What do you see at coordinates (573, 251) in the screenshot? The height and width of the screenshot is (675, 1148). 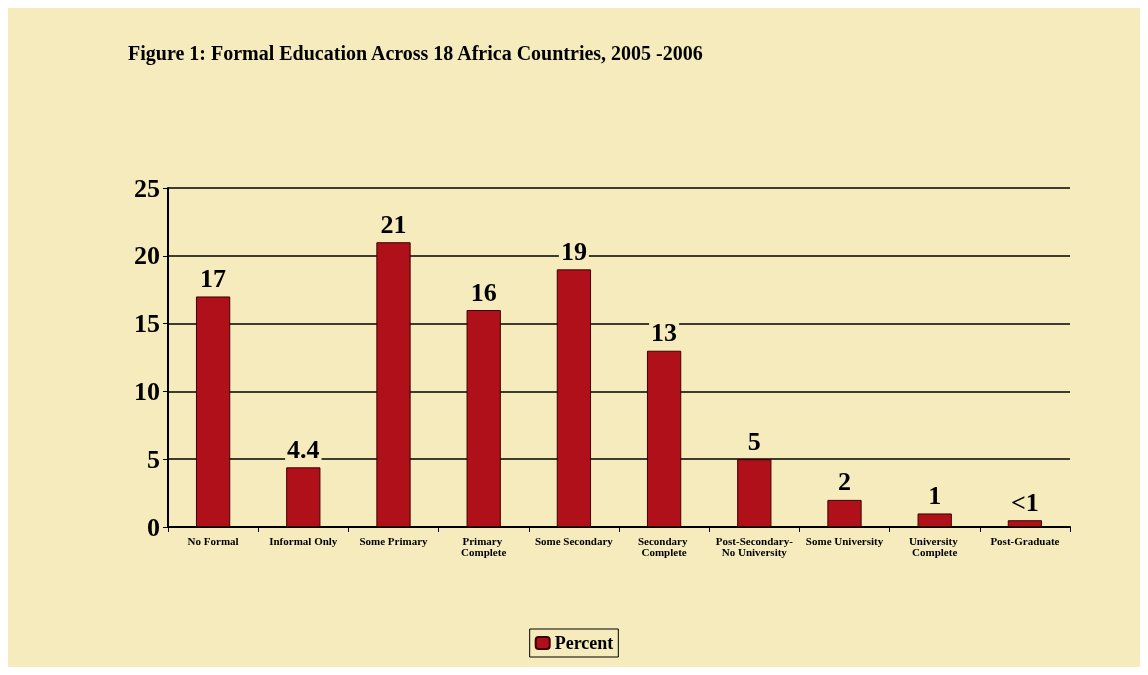 I see `data-label: 19` at bounding box center [573, 251].